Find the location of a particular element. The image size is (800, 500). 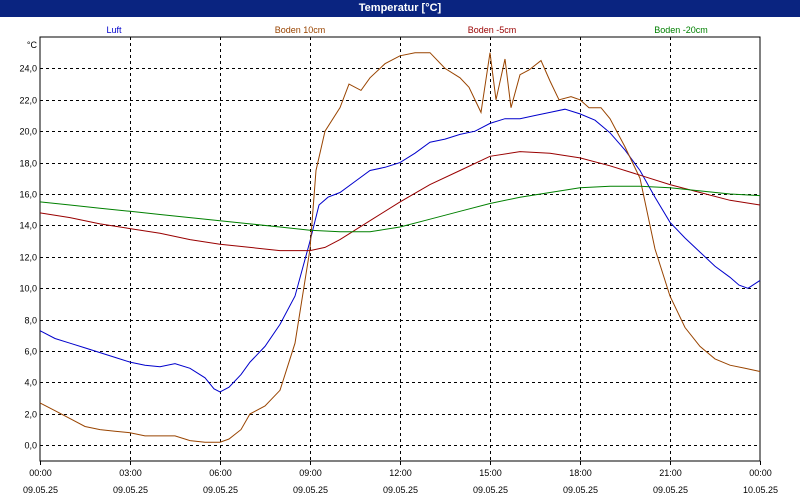

chart-title: Temperatur [°C] is located at coordinates (400, 8).